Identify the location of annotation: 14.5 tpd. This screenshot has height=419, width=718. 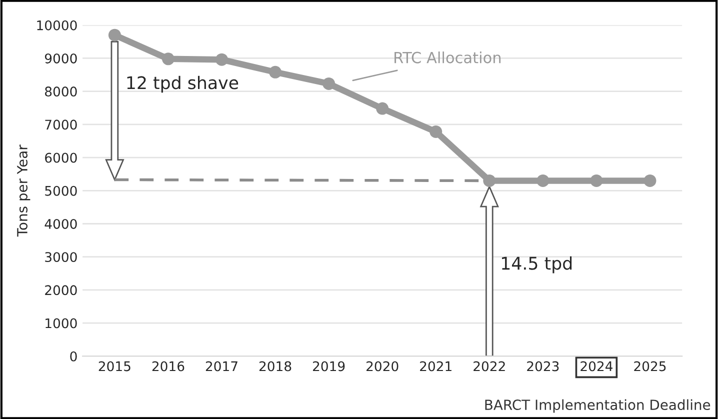
(537, 265).